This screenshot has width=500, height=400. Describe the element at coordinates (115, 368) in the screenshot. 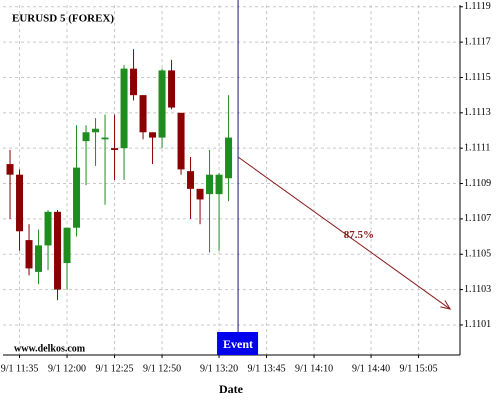

I see `x-tick-label: 9/1 12:25` at that location.